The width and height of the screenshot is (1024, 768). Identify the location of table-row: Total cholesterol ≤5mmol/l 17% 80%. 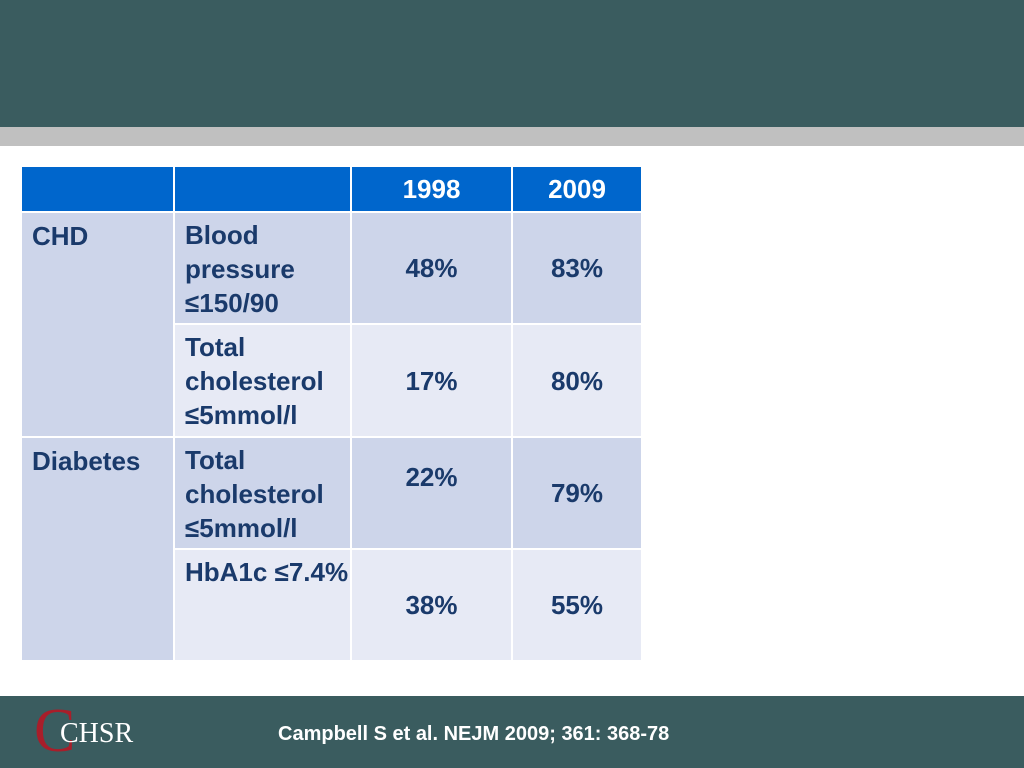
(332, 380).